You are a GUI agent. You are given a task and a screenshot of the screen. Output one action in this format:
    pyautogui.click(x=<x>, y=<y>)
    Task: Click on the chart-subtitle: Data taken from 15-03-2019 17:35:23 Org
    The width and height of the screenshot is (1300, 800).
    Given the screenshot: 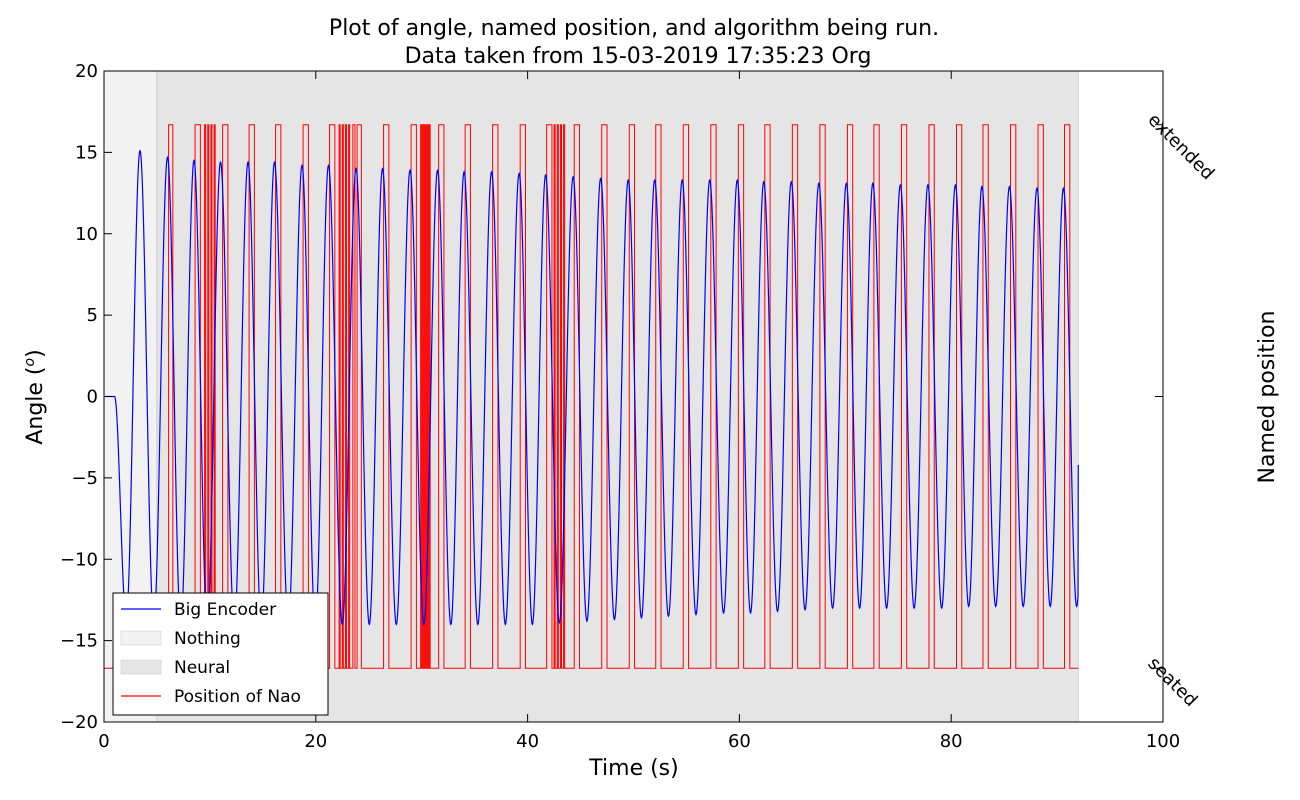 What is the action you would take?
    pyautogui.click(x=638, y=56)
    